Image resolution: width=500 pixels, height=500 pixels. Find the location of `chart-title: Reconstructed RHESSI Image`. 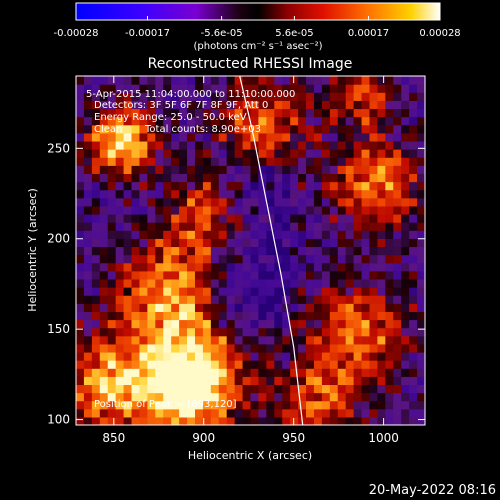

chart-title: Reconstructed RHESSI Image is located at coordinates (250, 64).